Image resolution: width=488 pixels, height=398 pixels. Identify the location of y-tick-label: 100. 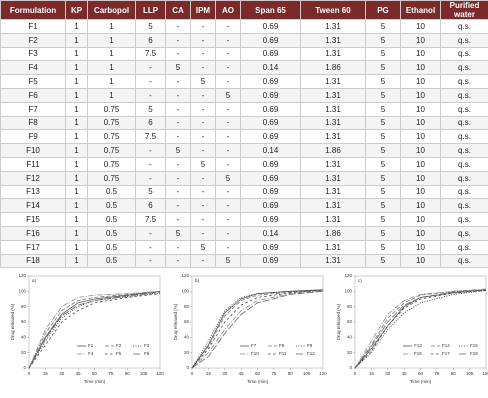
(185, 291).